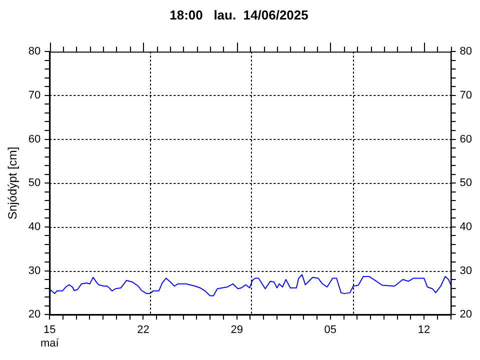 The image size is (480, 360). What do you see at coordinates (34, 314) in the screenshot?
I see `y-tick-label: 20` at bounding box center [34, 314].